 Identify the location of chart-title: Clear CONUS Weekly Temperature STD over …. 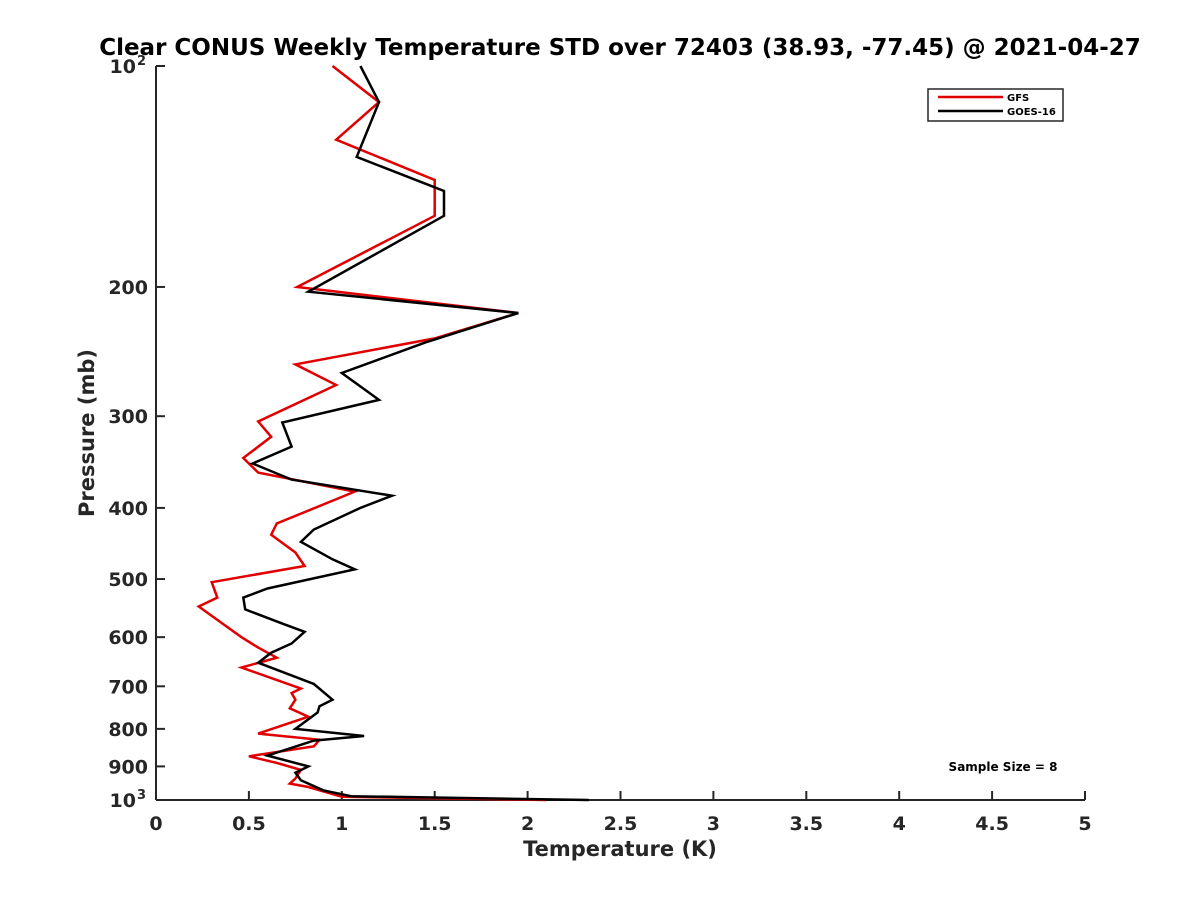
(620, 48).